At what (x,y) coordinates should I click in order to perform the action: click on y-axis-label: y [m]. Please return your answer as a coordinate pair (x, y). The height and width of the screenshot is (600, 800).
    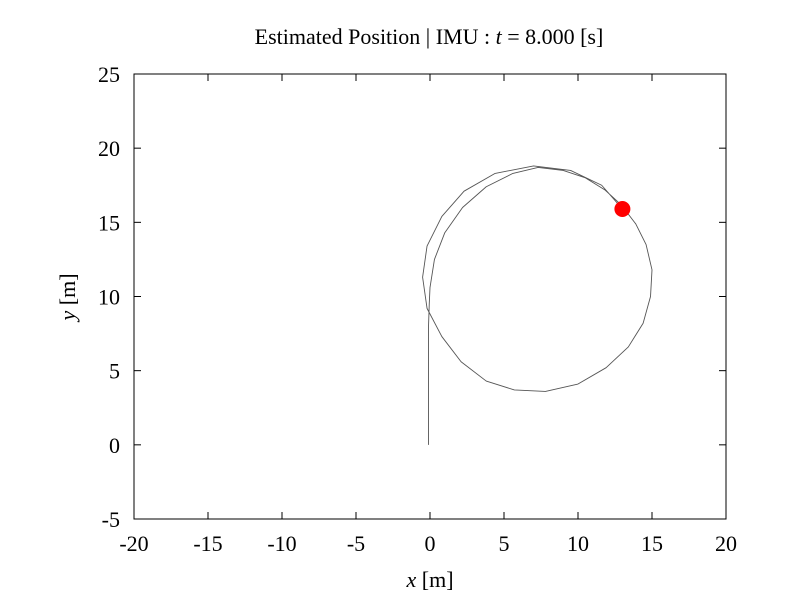
    Looking at the image, I should click on (67, 297).